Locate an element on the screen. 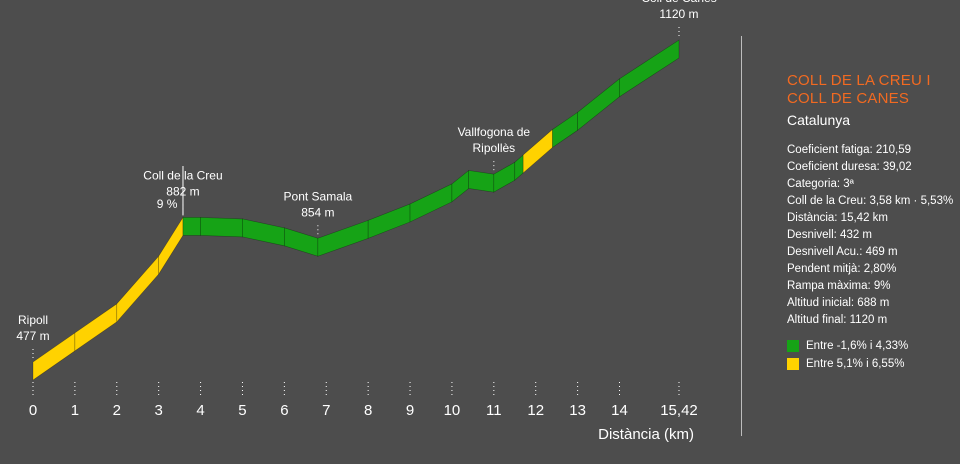  climb-title: COLL DE LA CREU I COLL DE CANES is located at coordinates (872, 90).